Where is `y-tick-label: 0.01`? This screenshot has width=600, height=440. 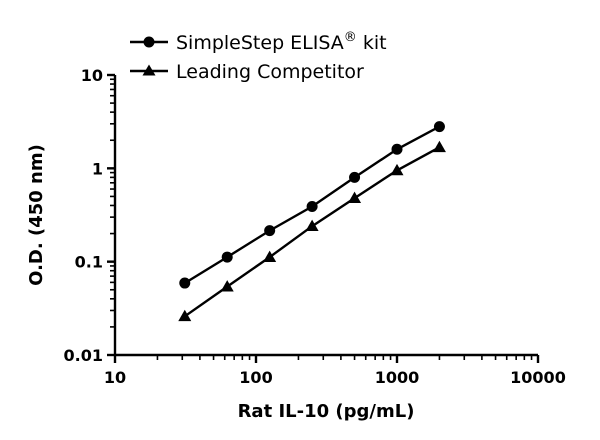
y-tick-label: 0.01 is located at coordinates (83, 355).